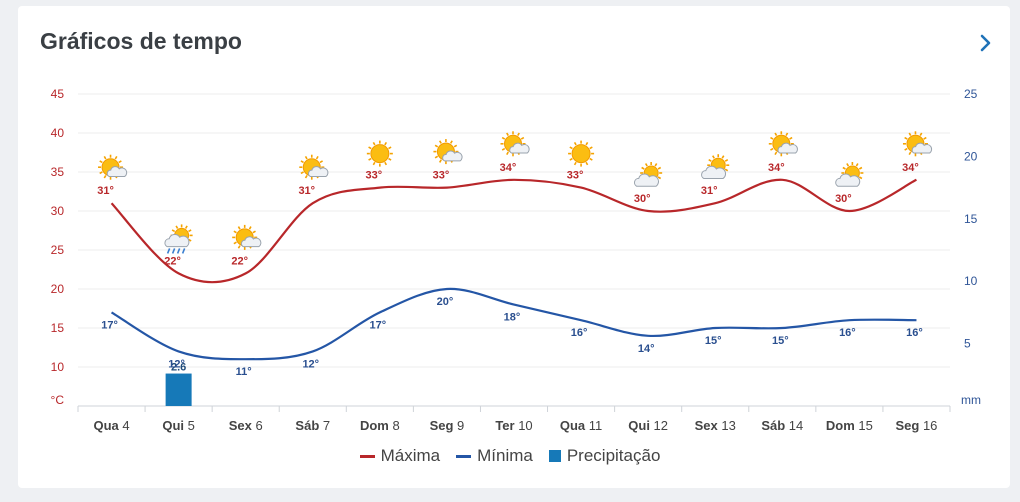  I want to click on min-temp-label: 20°, so click(445, 302).